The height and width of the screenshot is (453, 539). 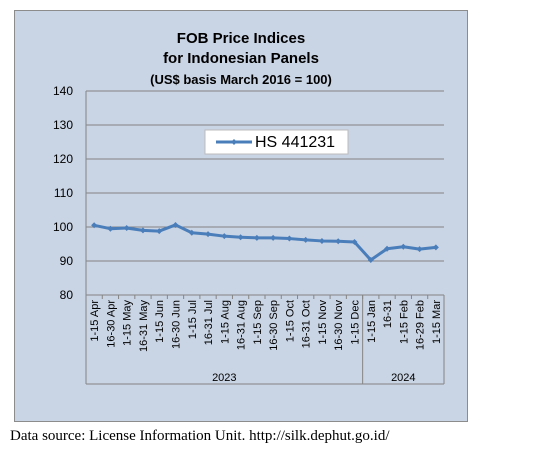 What do you see at coordinates (63, 125) in the screenshot?
I see `y-tick-label: 130` at bounding box center [63, 125].